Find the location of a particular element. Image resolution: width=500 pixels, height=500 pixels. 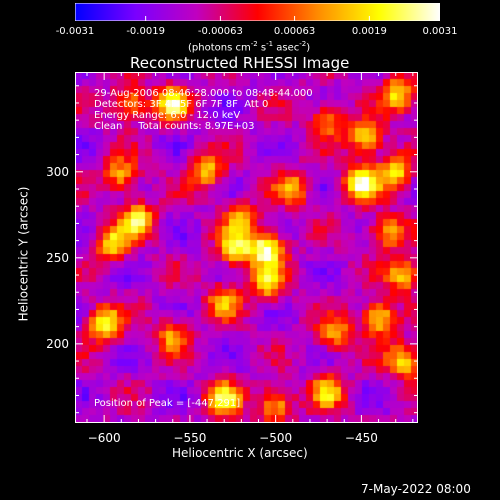

y-tick-label: 300 is located at coordinates (57, 171).